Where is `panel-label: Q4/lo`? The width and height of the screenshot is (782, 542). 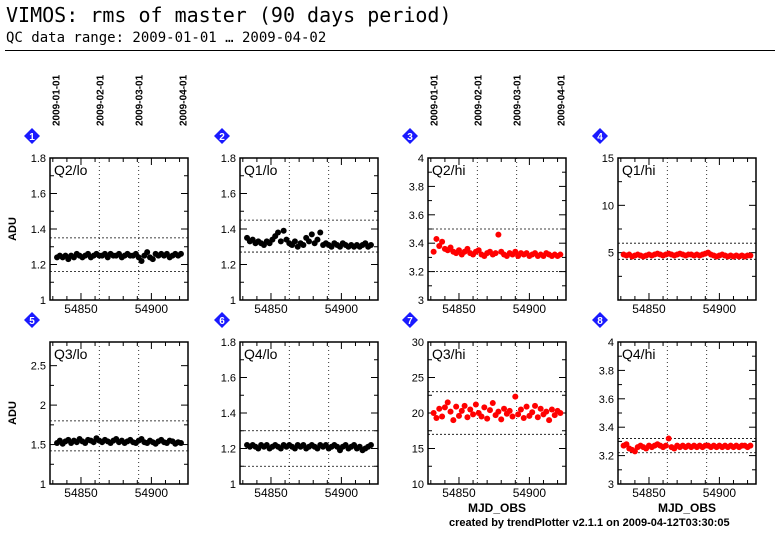
panel-label: Q4/lo is located at coordinates (261, 354).